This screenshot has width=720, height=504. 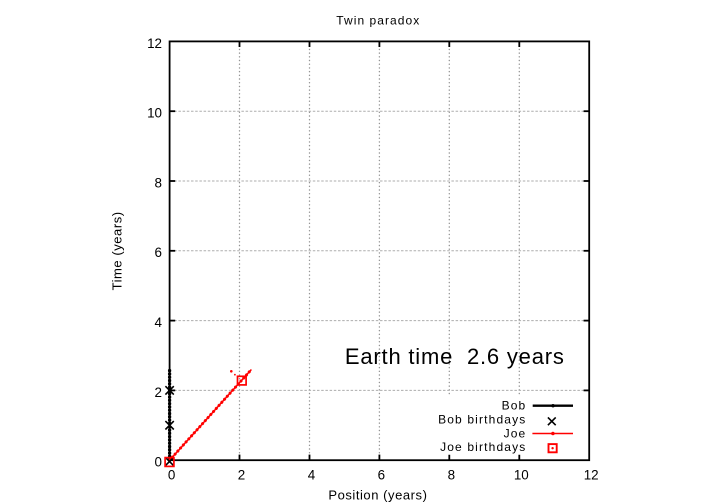 What do you see at coordinates (378, 21) in the screenshot?
I see `svg-text: Twin paradox` at bounding box center [378, 21].